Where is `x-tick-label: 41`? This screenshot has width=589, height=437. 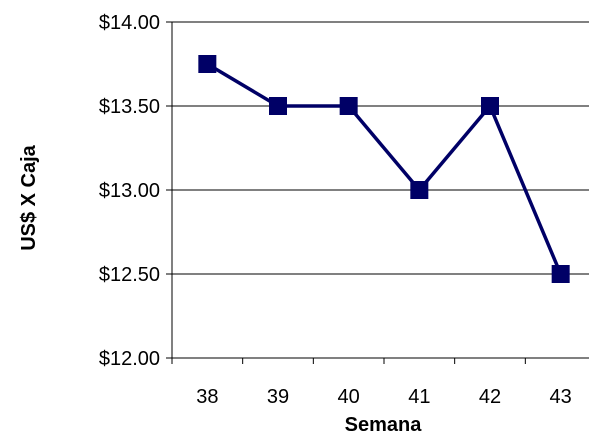 x-tick-label: 41 is located at coordinates (419, 397).